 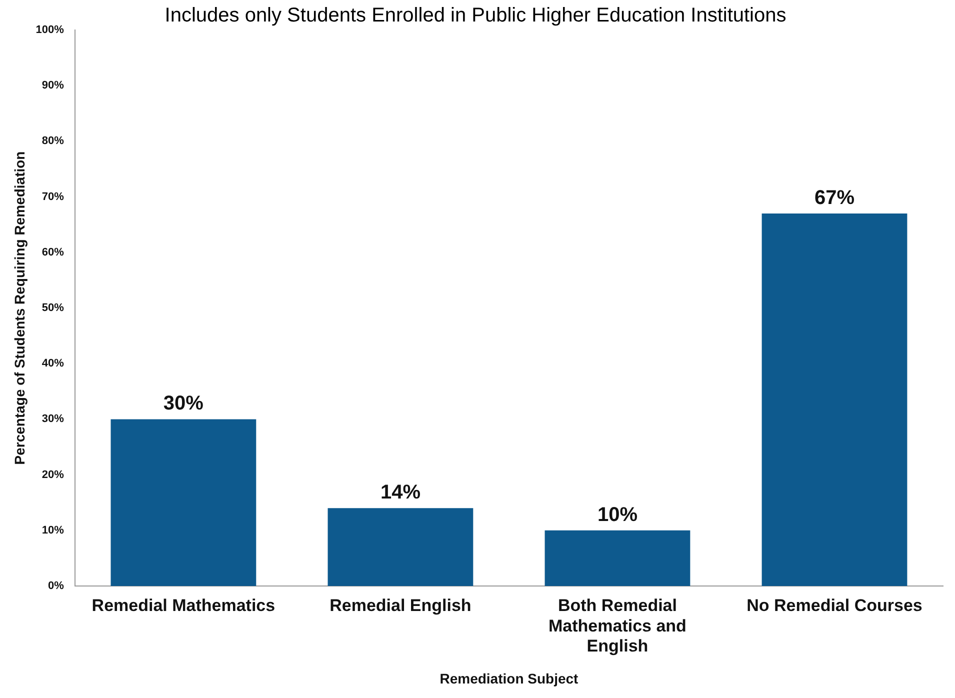 I want to click on data-label: 67%, so click(x=834, y=197).